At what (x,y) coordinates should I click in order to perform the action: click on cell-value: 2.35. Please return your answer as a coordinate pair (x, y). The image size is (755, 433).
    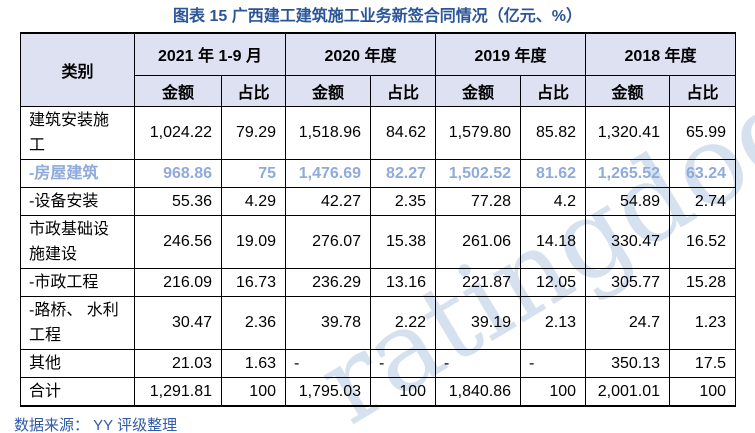
    Looking at the image, I should click on (403, 201).